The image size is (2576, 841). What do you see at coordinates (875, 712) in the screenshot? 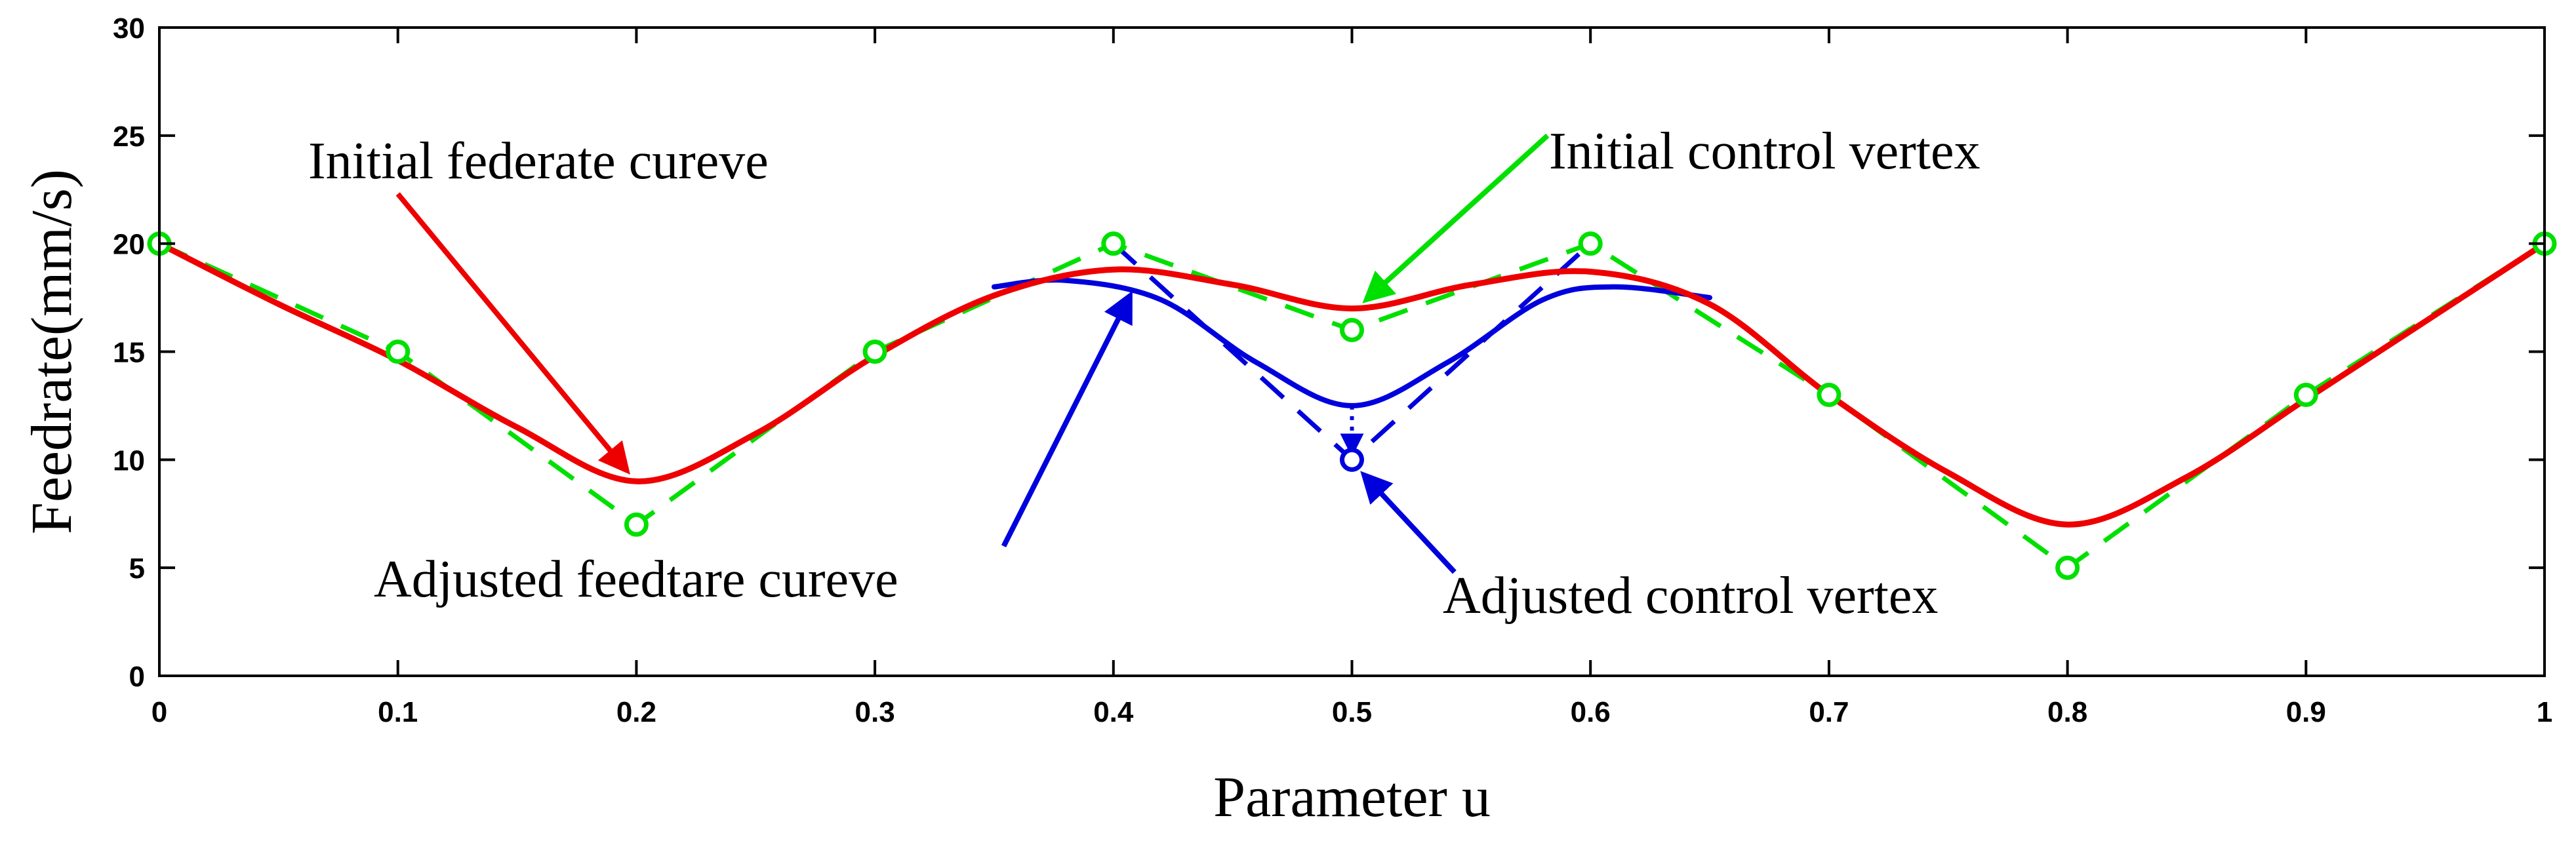
I see `x-tick-label: 0.3` at bounding box center [875, 712].